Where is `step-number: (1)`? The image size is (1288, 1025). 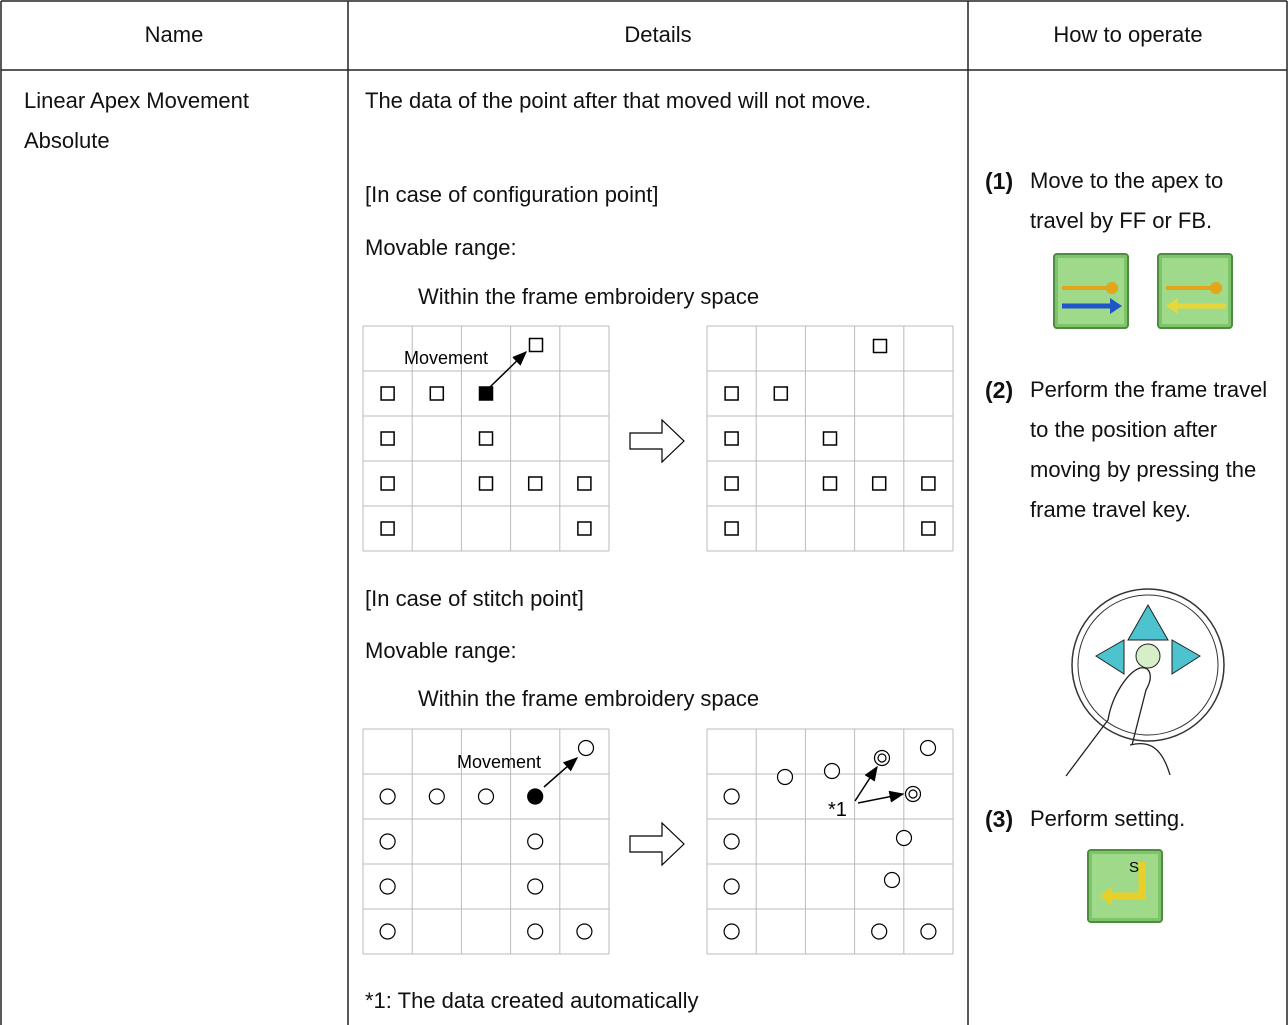 step-number: (1) is located at coordinates (999, 181).